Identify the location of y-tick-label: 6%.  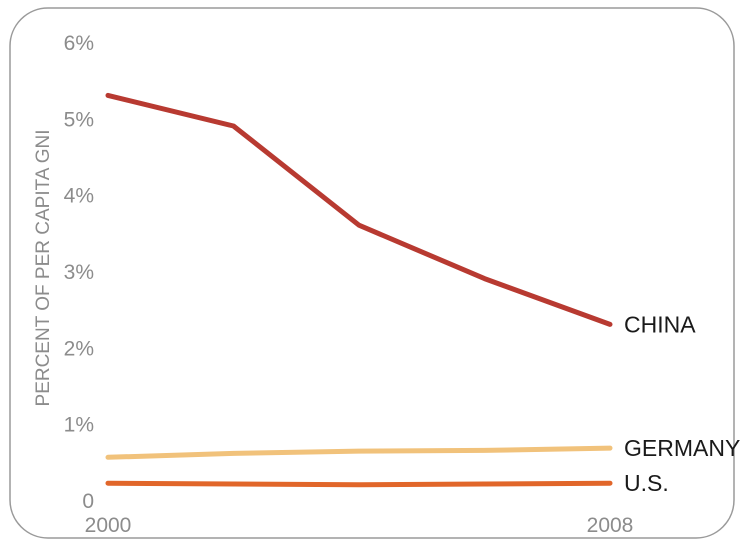
(79, 43).